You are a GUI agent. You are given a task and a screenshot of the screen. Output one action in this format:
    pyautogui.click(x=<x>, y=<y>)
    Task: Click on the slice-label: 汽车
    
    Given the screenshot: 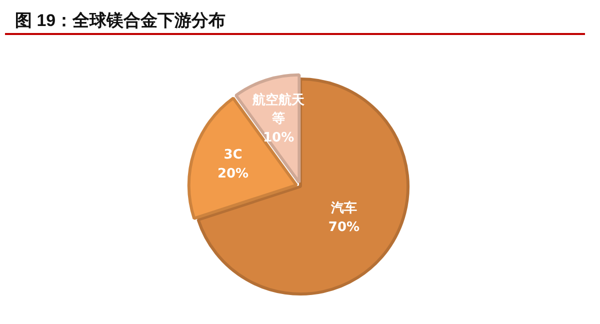 What is the action you would take?
    pyautogui.click(x=343, y=208)
    